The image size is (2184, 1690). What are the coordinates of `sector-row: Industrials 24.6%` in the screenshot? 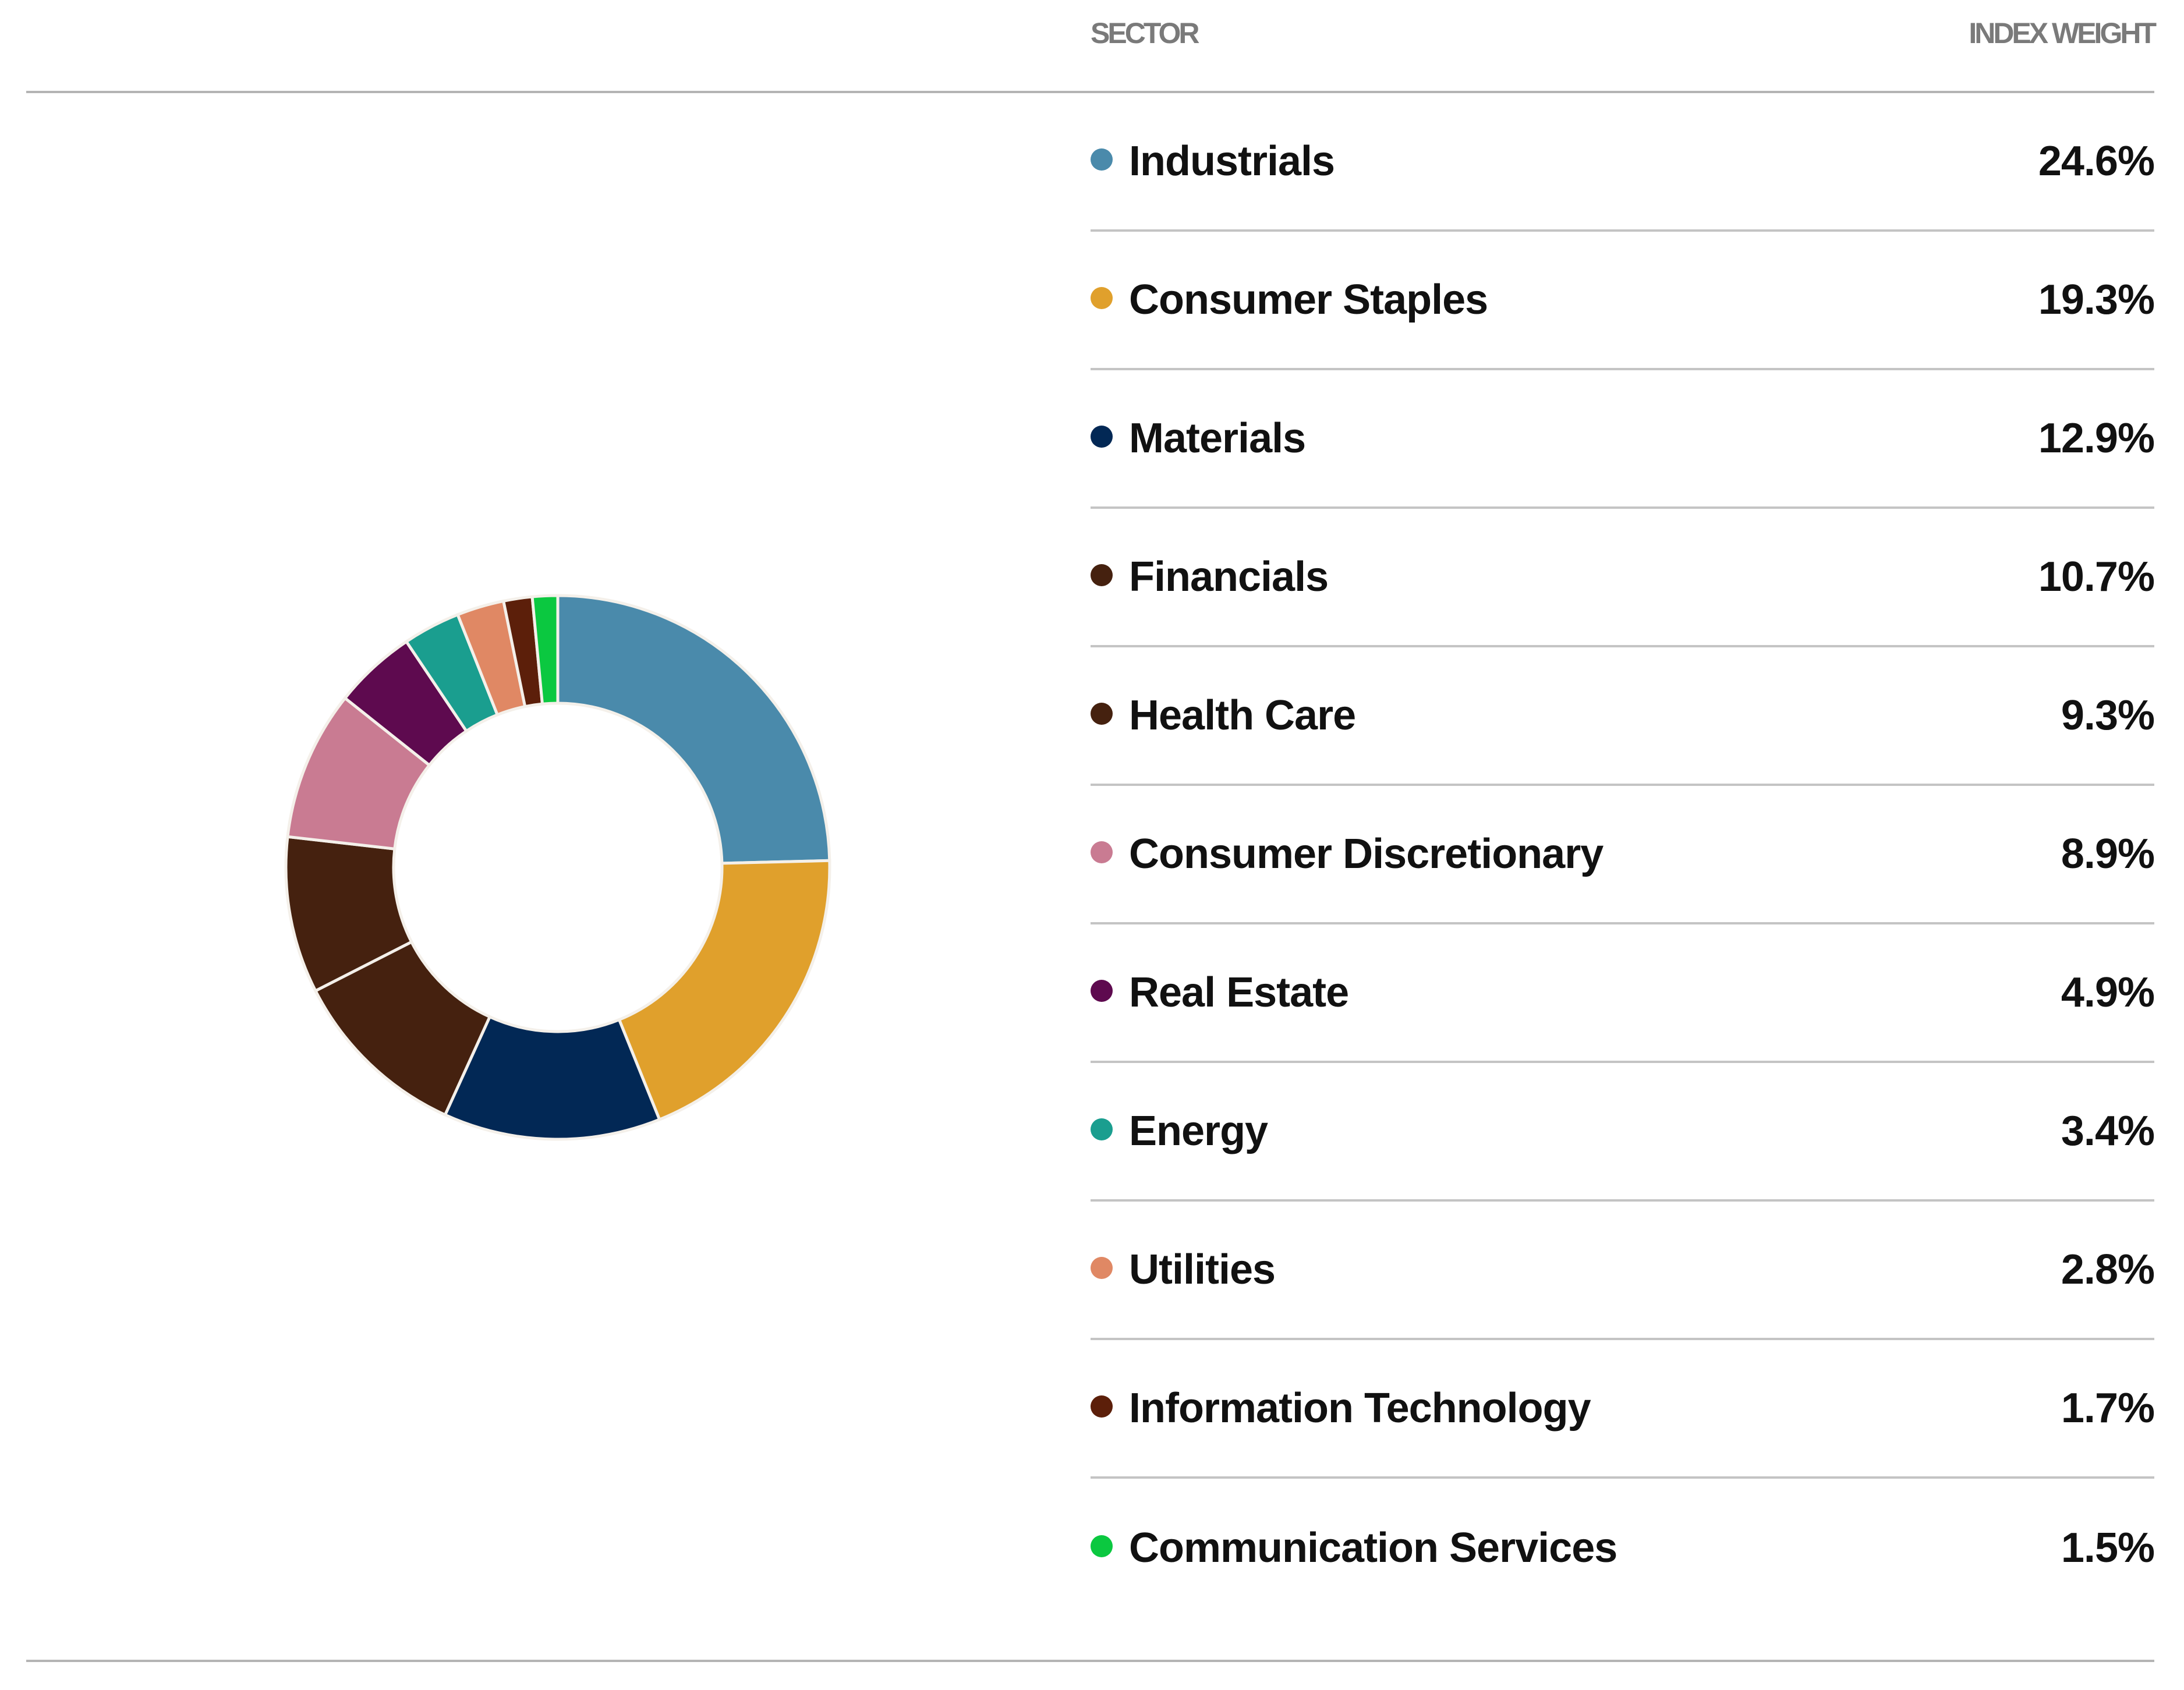 It's located at (1623, 163).